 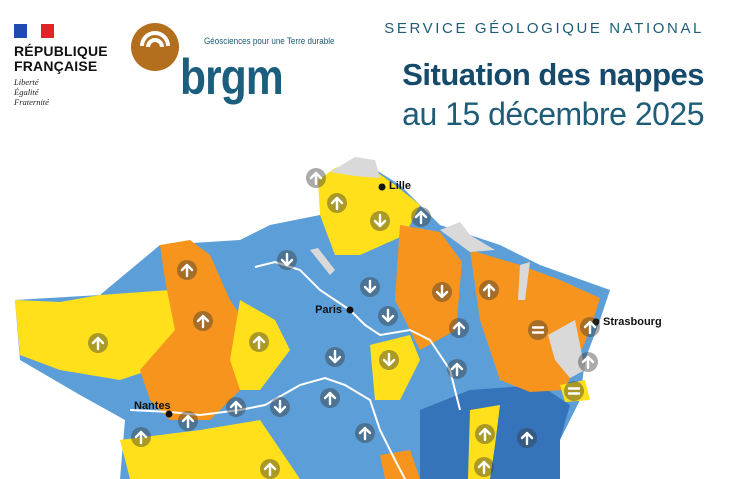 I want to click on region-orange-champagne, so click(x=428, y=287).